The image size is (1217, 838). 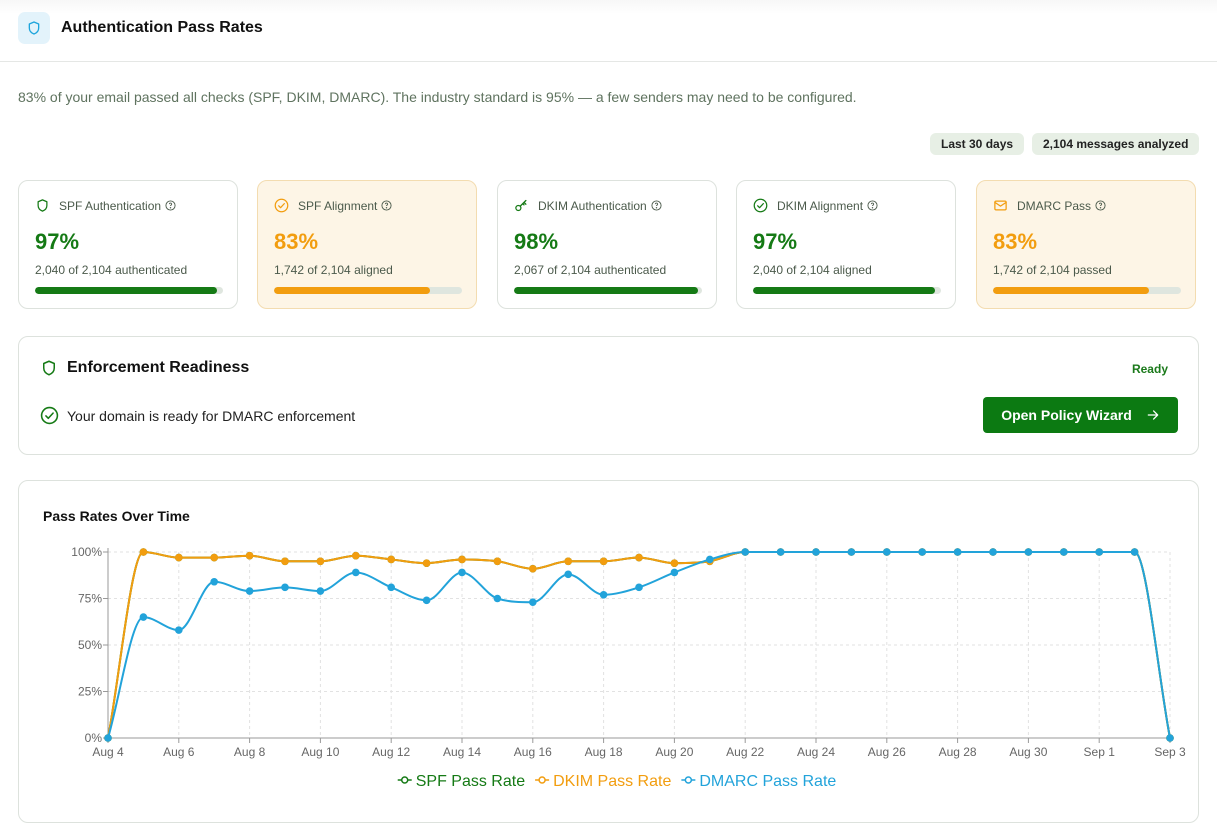 What do you see at coordinates (179, 752) in the screenshot?
I see `x-tick-label: Aug 6` at bounding box center [179, 752].